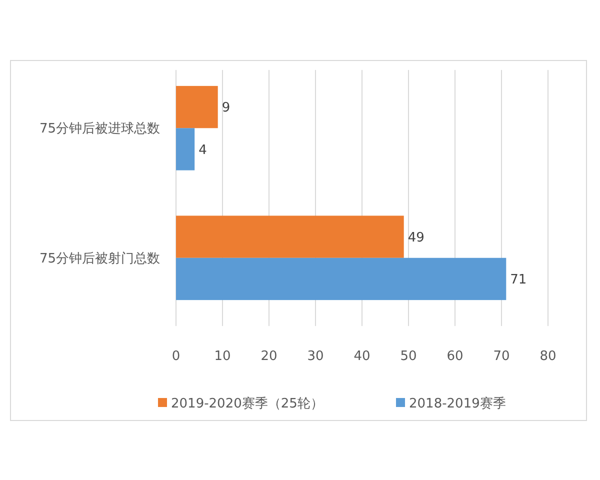  I want to click on legend-label: 2019-2020赛季（25轮）, so click(247, 404).